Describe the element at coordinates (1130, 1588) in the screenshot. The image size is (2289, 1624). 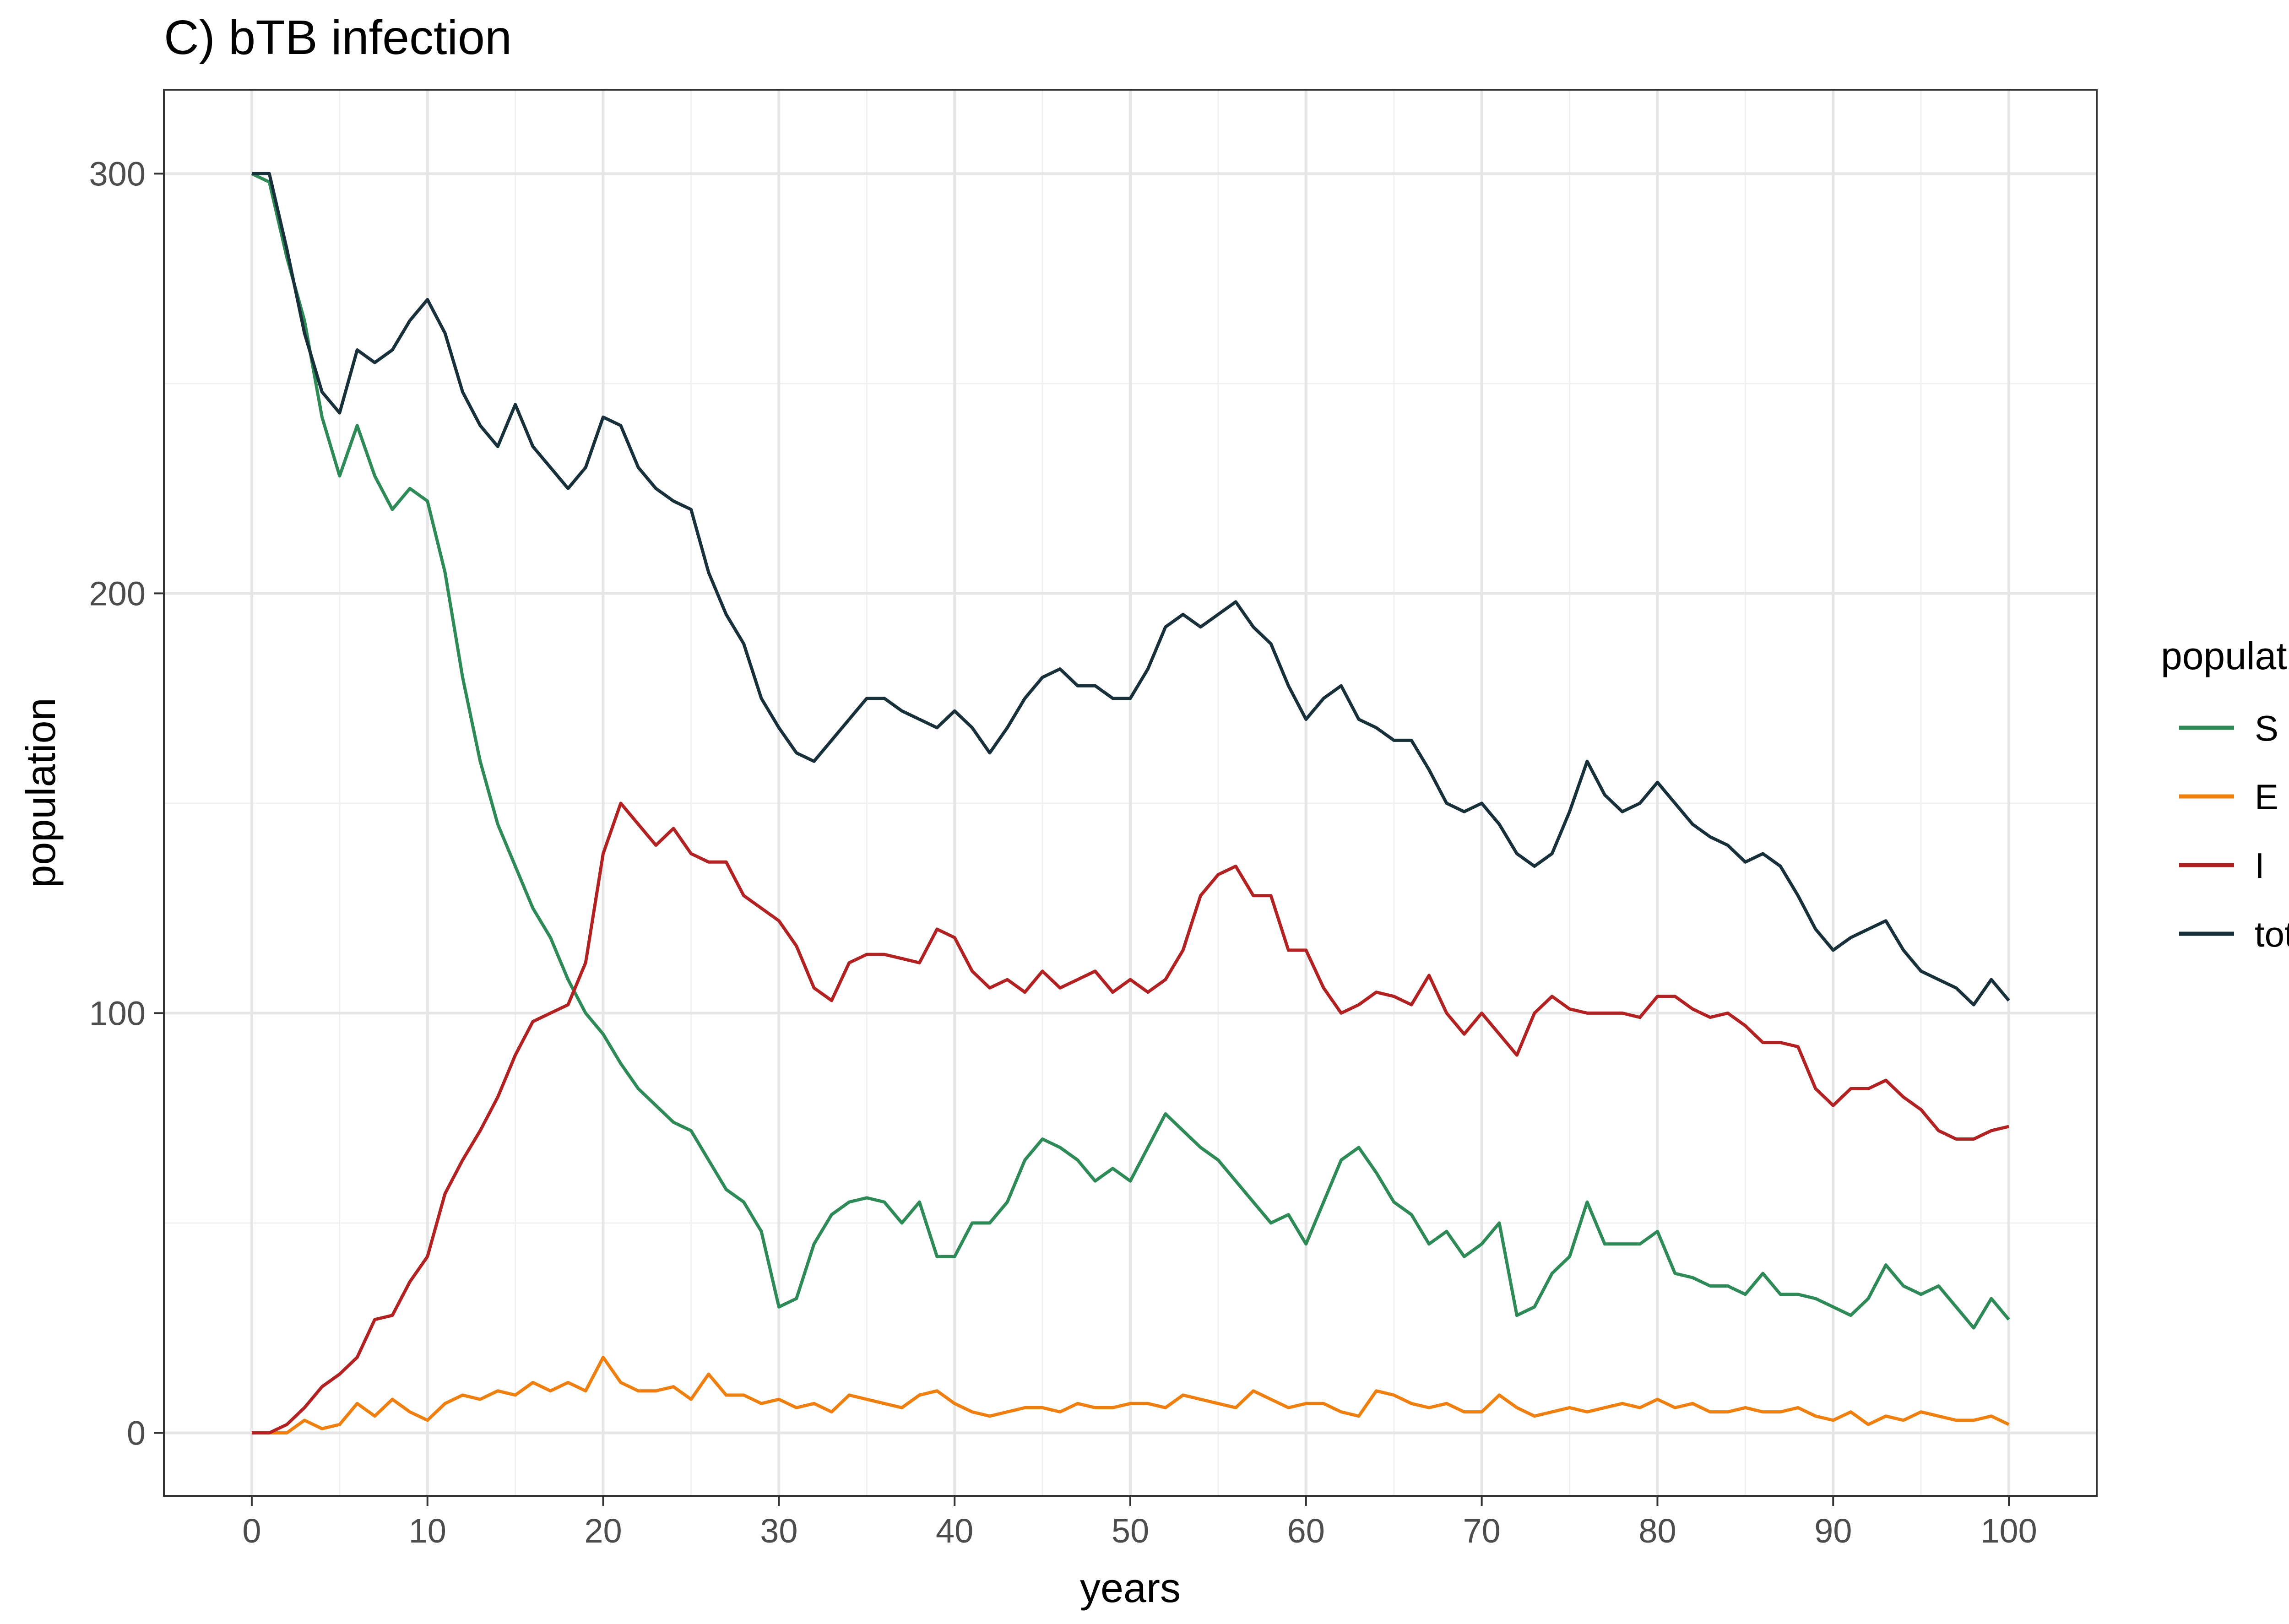
I see `x-axis-title: years` at that location.